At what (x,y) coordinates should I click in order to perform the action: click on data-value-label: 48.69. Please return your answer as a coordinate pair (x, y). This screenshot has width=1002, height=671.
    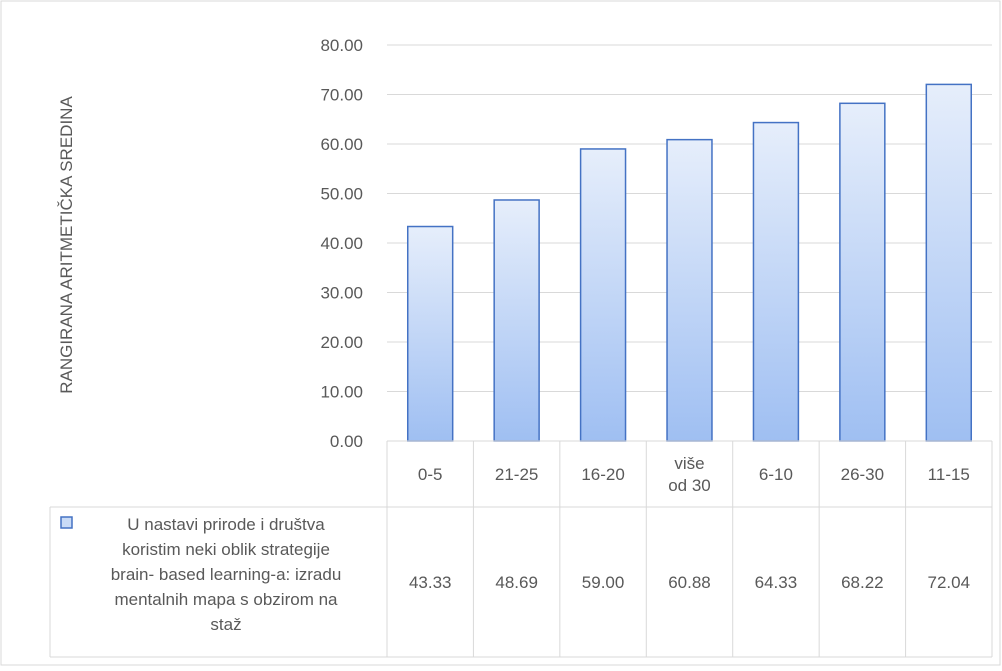
    Looking at the image, I should click on (516, 582).